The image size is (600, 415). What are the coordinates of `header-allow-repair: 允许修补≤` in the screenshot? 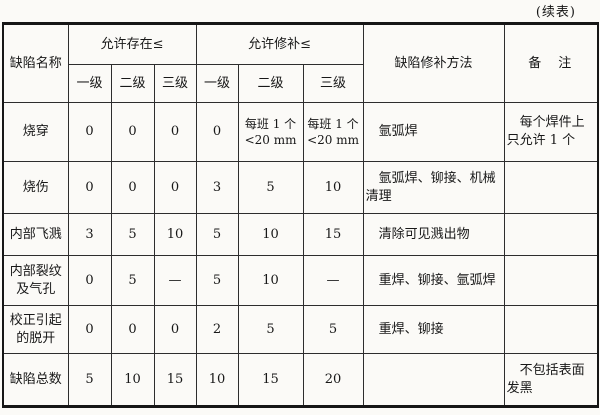 It's located at (279, 44).